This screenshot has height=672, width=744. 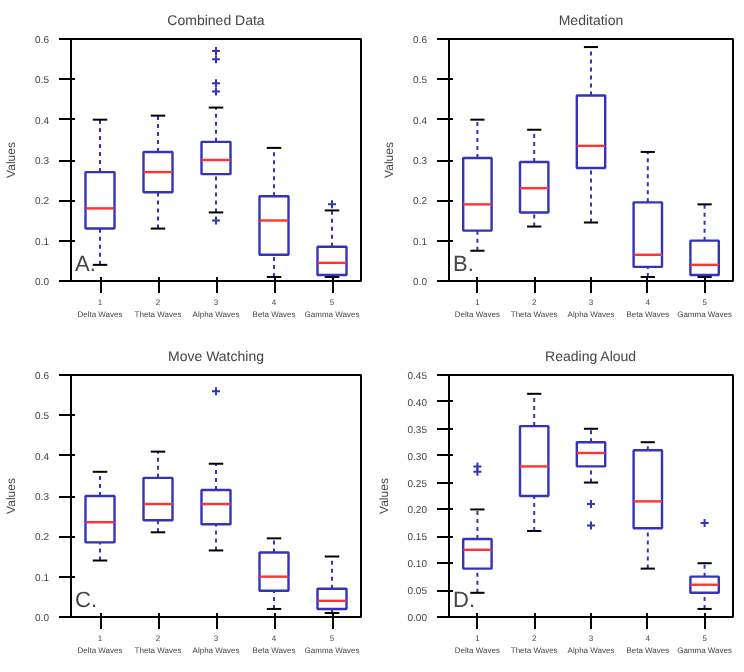 What do you see at coordinates (463, 265) in the screenshot?
I see `annotation: B.` at bounding box center [463, 265].